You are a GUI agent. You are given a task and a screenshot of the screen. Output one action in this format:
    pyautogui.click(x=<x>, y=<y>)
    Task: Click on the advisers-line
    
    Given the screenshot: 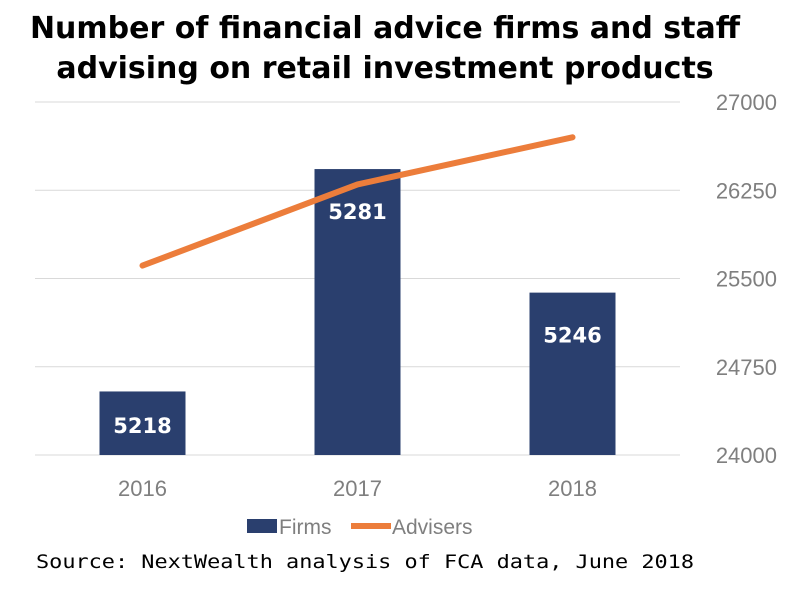 What is the action you would take?
    pyautogui.click(x=357, y=201)
    